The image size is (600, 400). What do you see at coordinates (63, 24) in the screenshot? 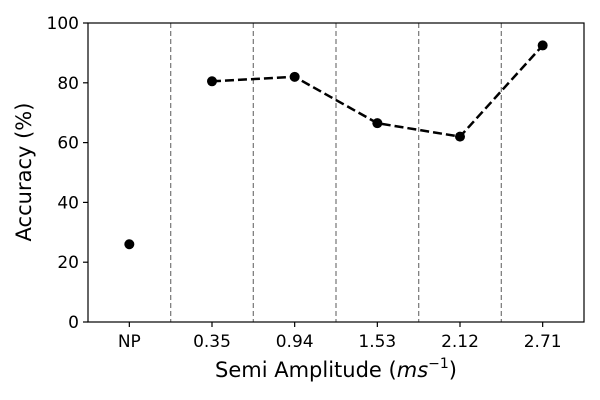
I see `y-tick-label: 100` at bounding box center [63, 24].